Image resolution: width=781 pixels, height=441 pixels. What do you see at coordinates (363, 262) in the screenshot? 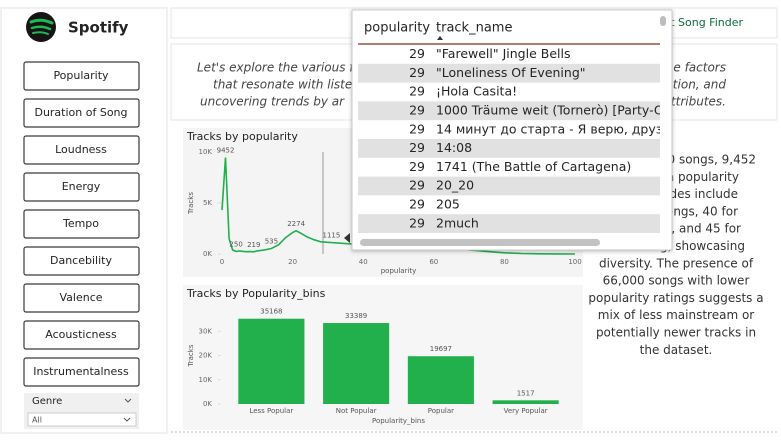
I see `x-tick-label: 40` at bounding box center [363, 262].